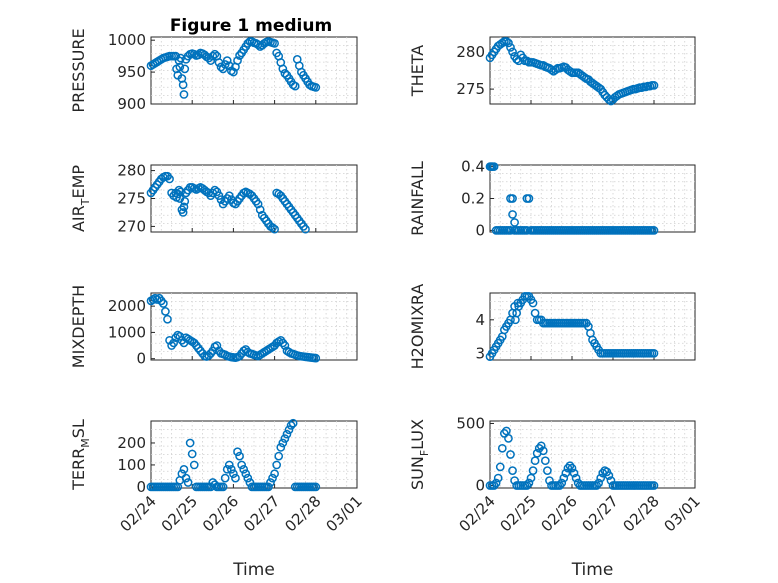 This screenshot has height=583, width=778. Describe the element at coordinates (251, 26) in the screenshot. I see `figure-title: Figure 1 medium` at that location.